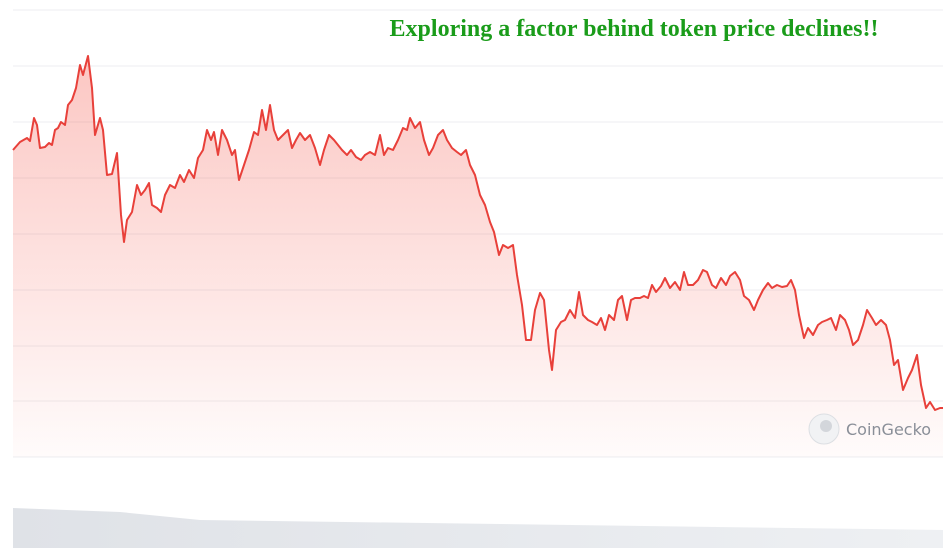  I want to click on watermark: CoinGecko, so click(869, 429).